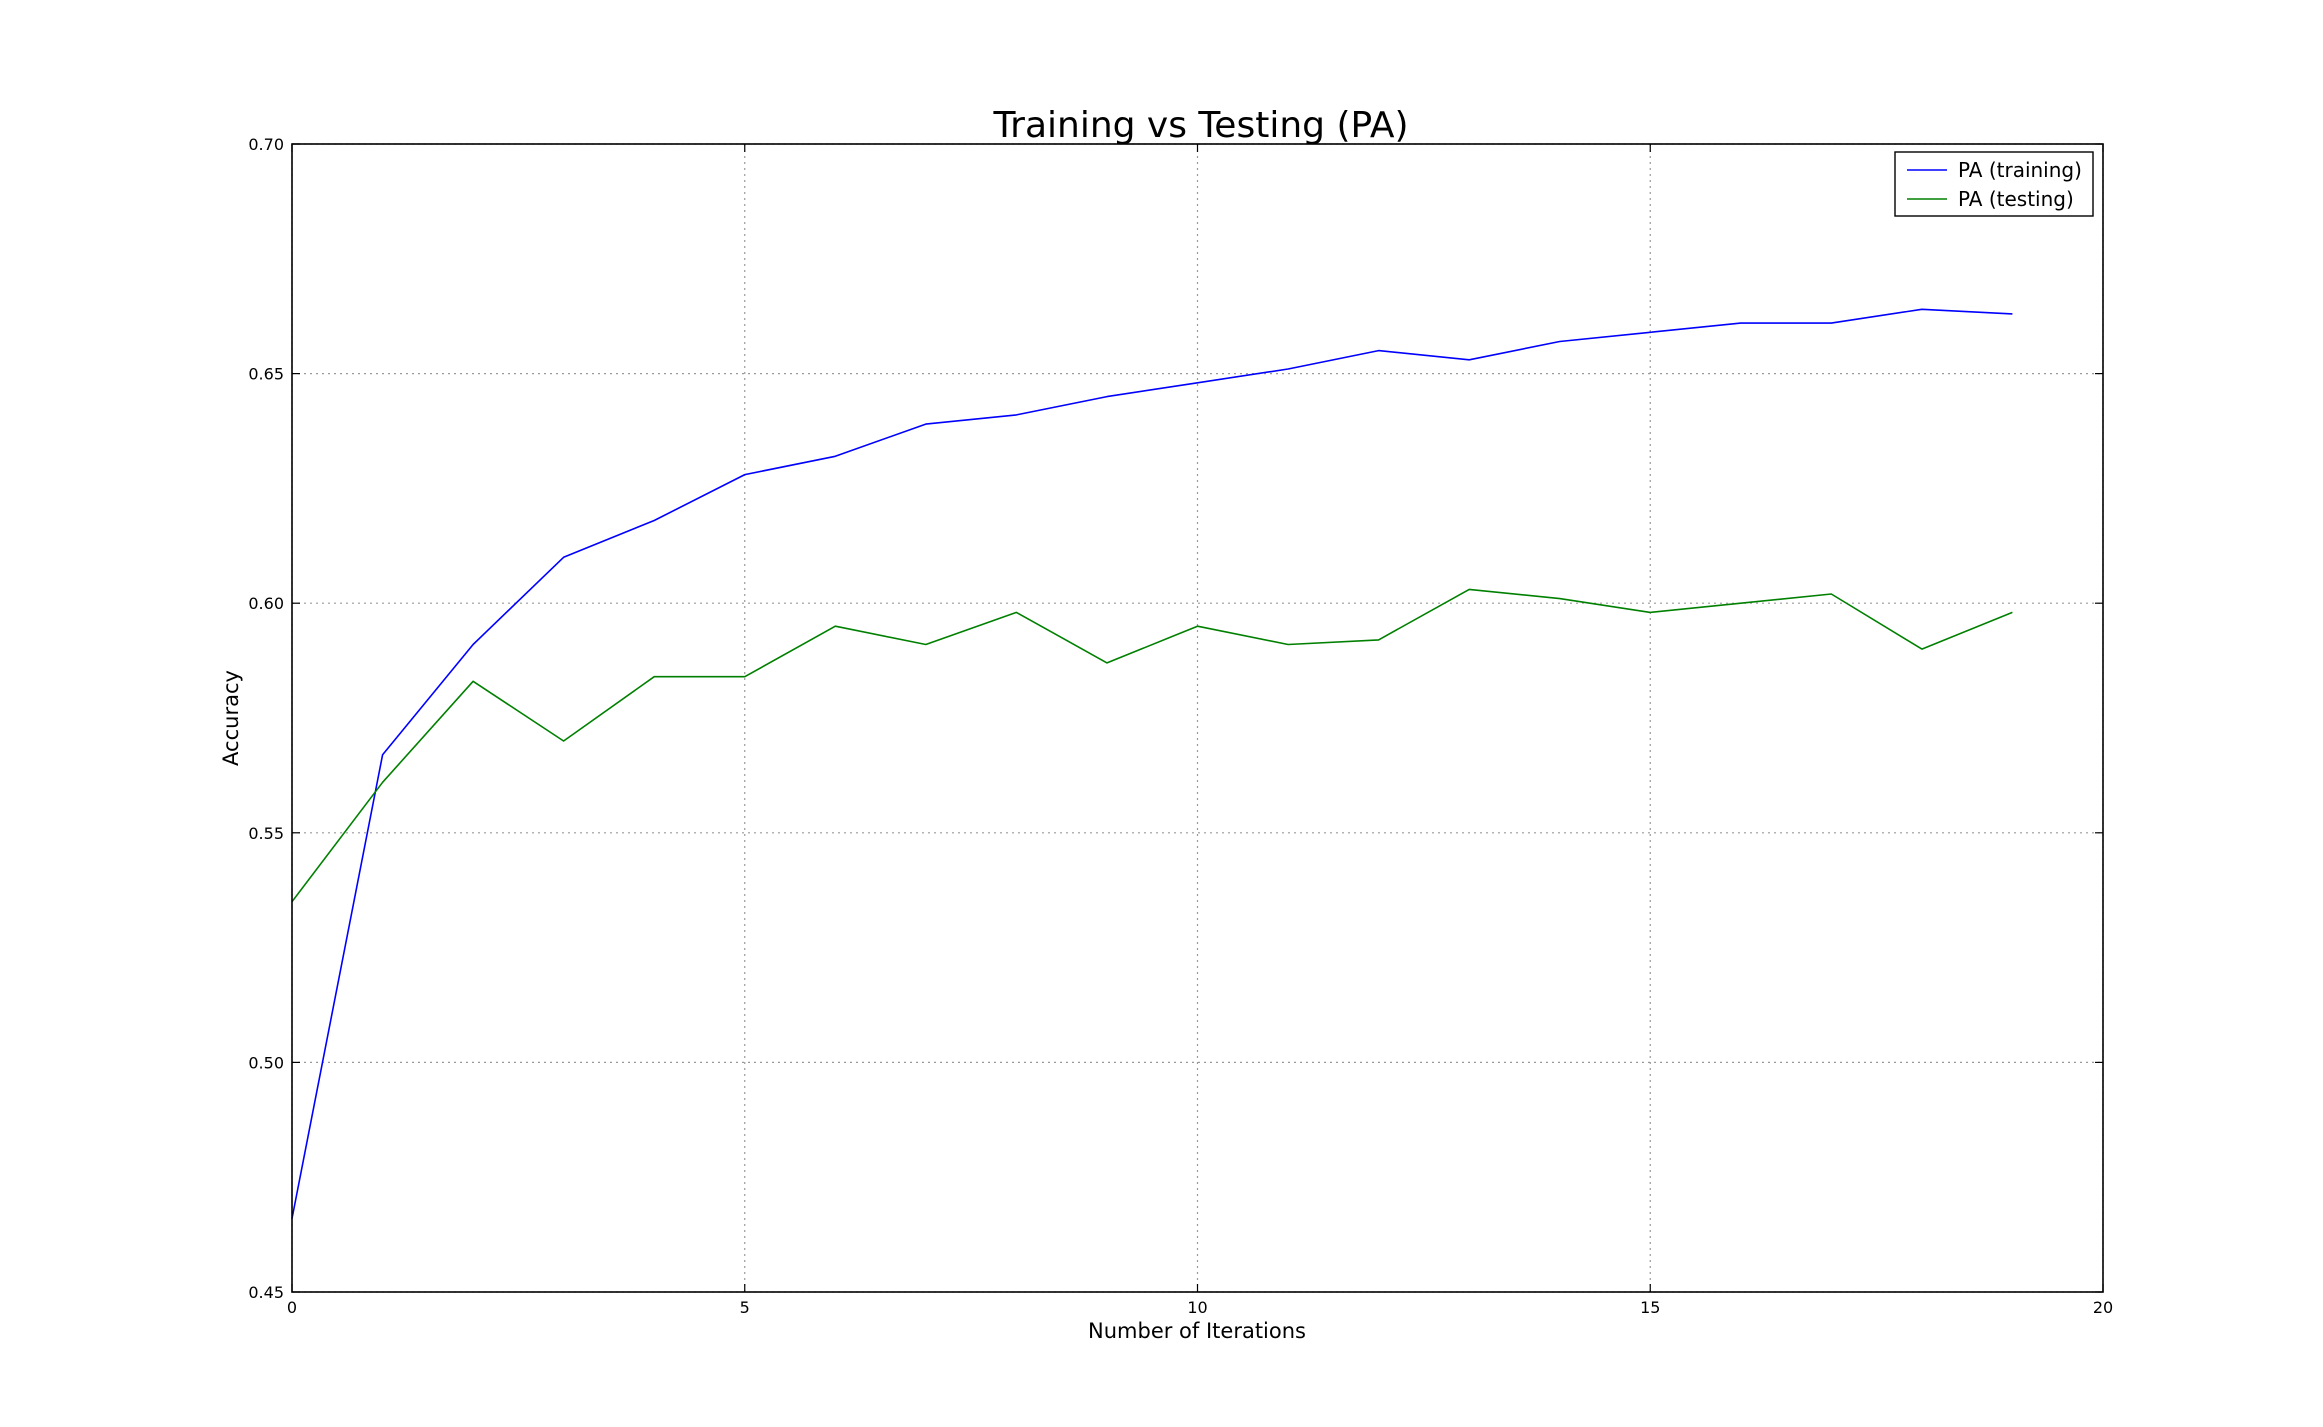 This screenshot has width=2323, height=1427. Describe the element at coordinates (266, 1062) in the screenshot. I see `y-tick-label: 0.50` at that location.